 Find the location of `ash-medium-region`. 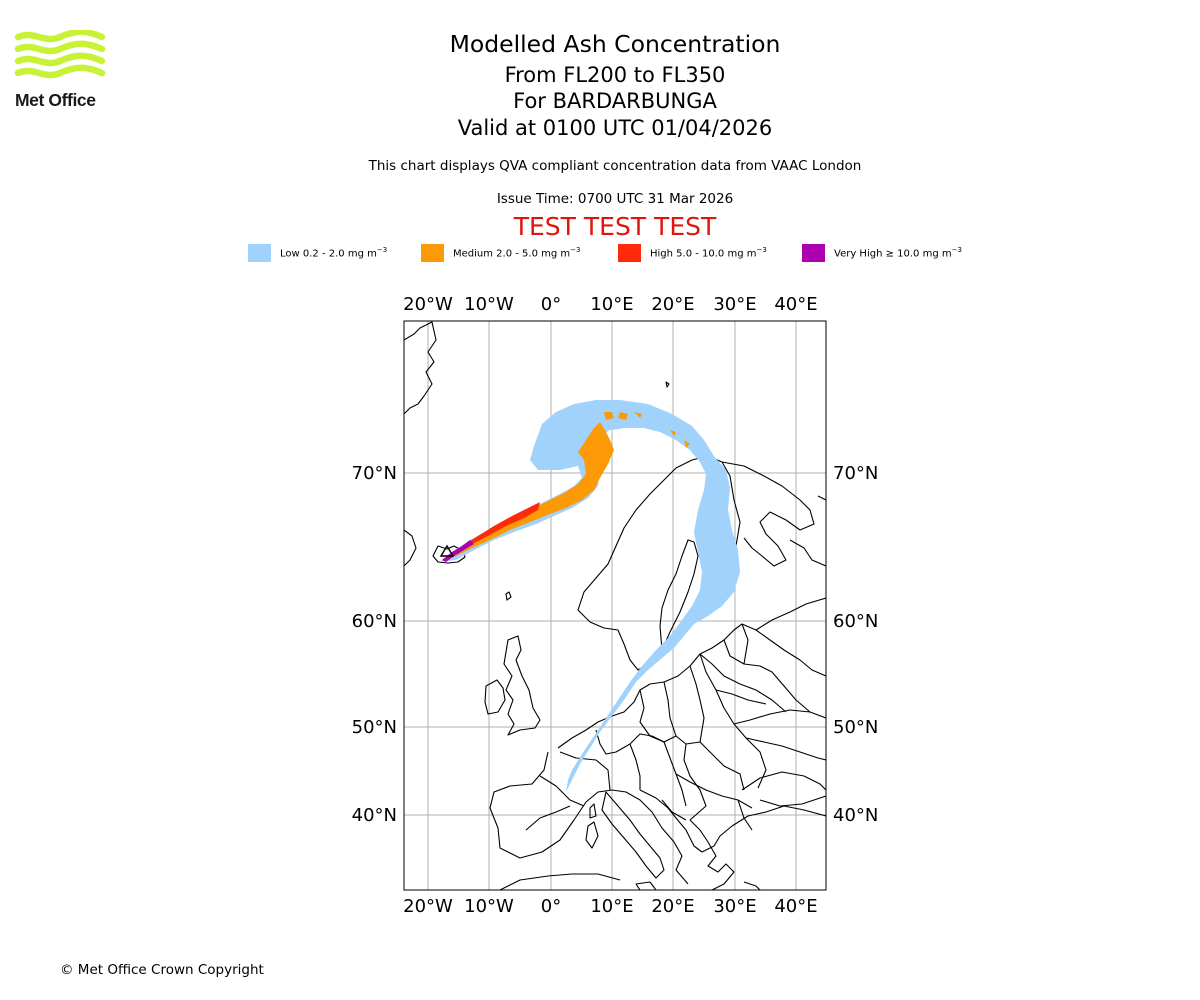

ash-medium-region is located at coordinates (567, 486).